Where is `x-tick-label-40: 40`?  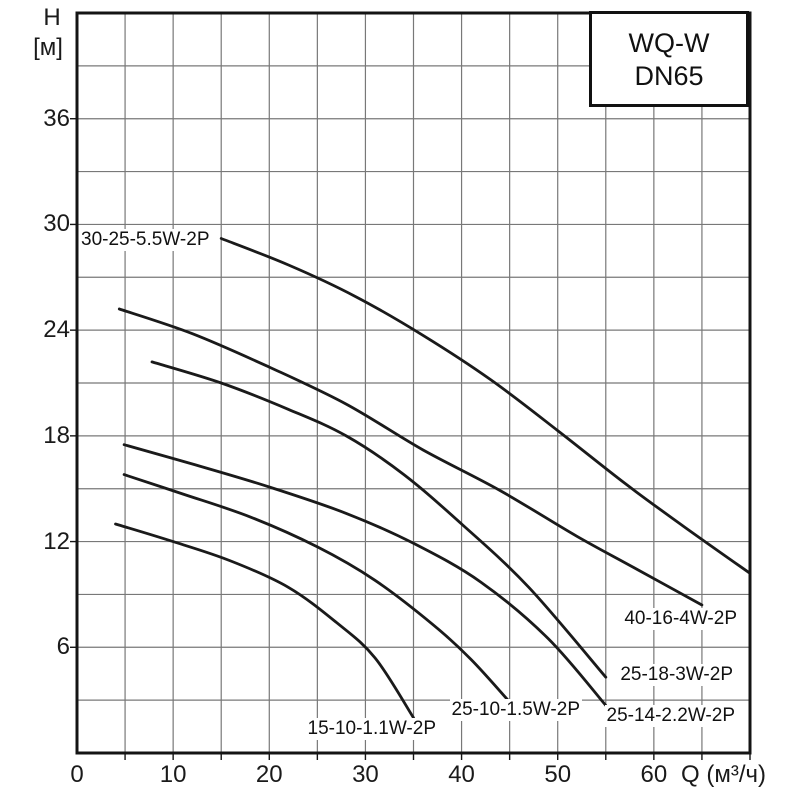 x-tick-label-40: 40 is located at coordinates (461, 774).